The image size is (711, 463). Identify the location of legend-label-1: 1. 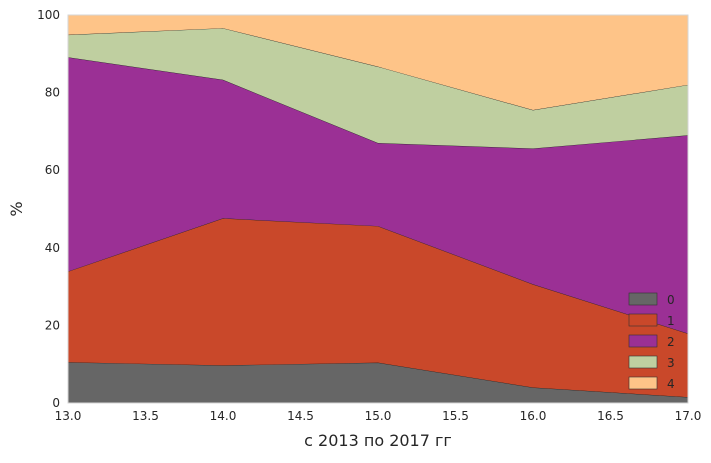
(671, 321).